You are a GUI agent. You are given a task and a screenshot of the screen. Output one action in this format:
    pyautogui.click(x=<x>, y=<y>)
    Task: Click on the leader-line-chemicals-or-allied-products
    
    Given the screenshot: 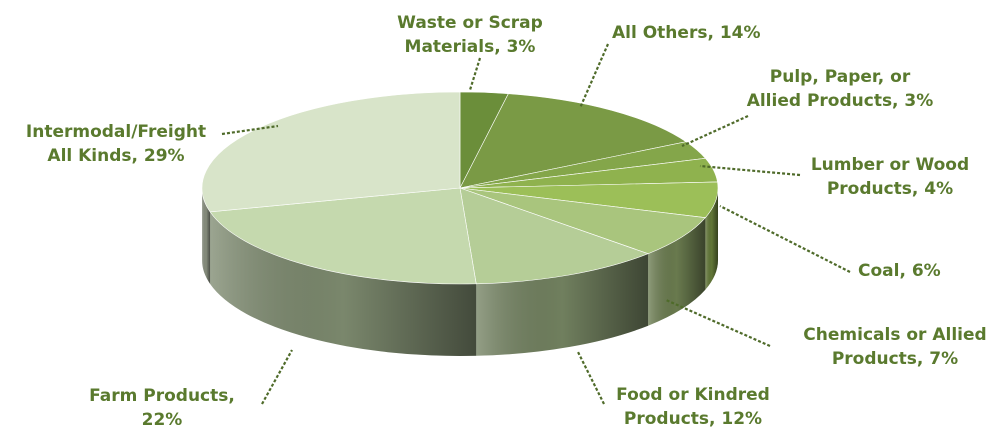 What is the action you would take?
    pyautogui.click(x=718, y=323)
    